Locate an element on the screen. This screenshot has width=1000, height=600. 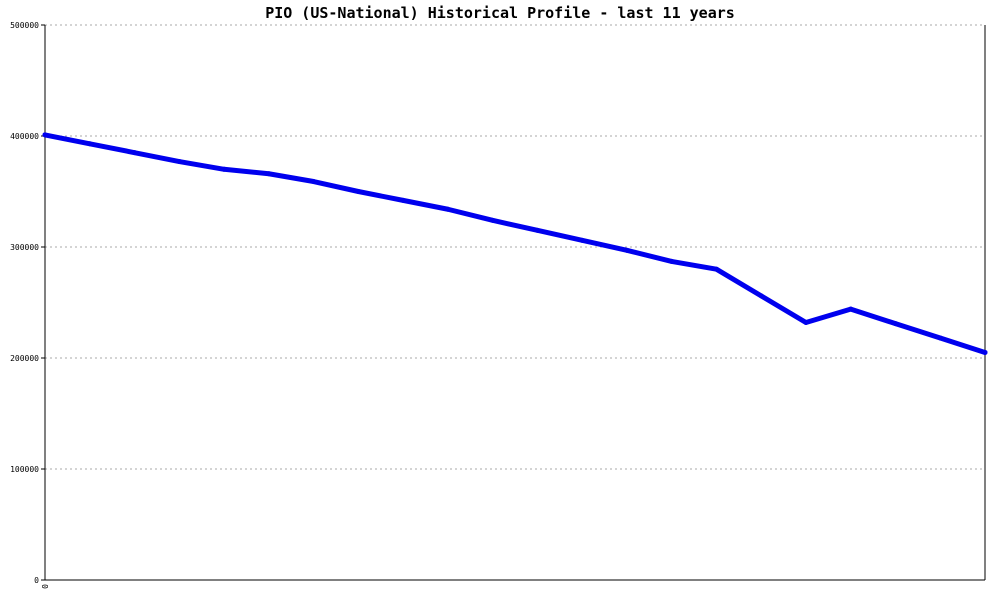
x-tick-label: 0 is located at coordinates (45, 586).